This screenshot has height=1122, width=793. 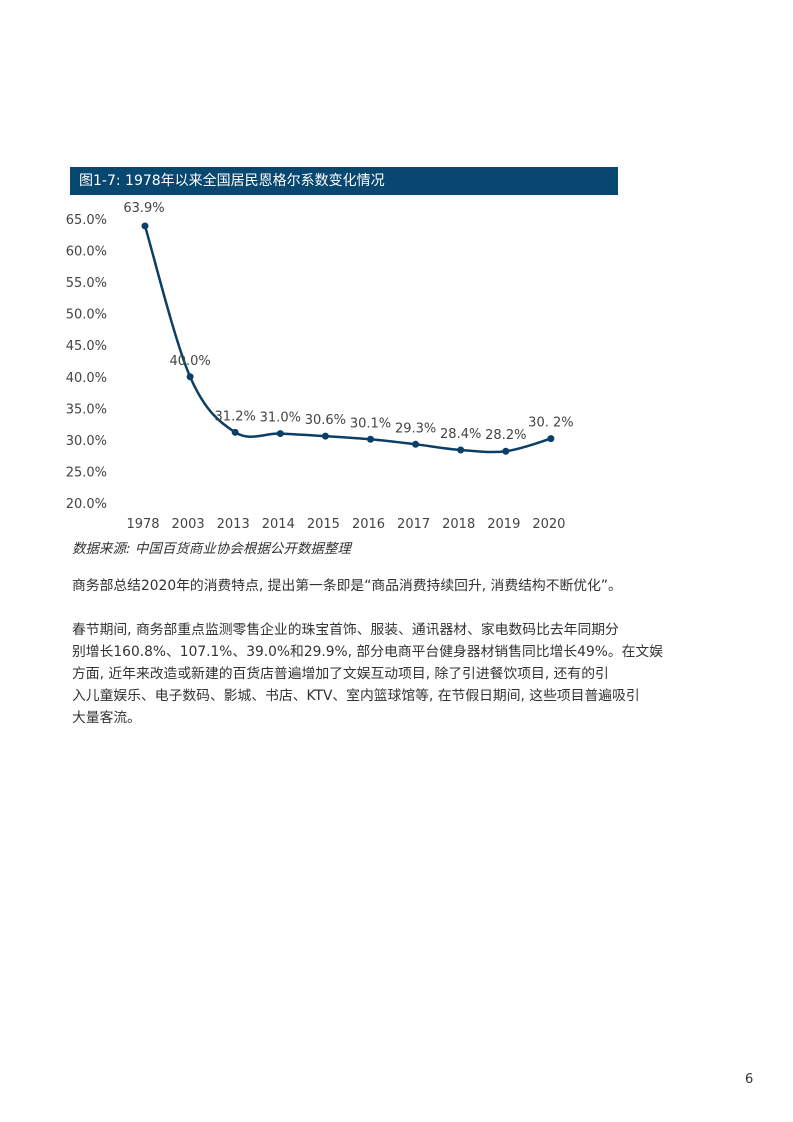 I want to click on data-label: 28.2%, so click(x=505, y=435).